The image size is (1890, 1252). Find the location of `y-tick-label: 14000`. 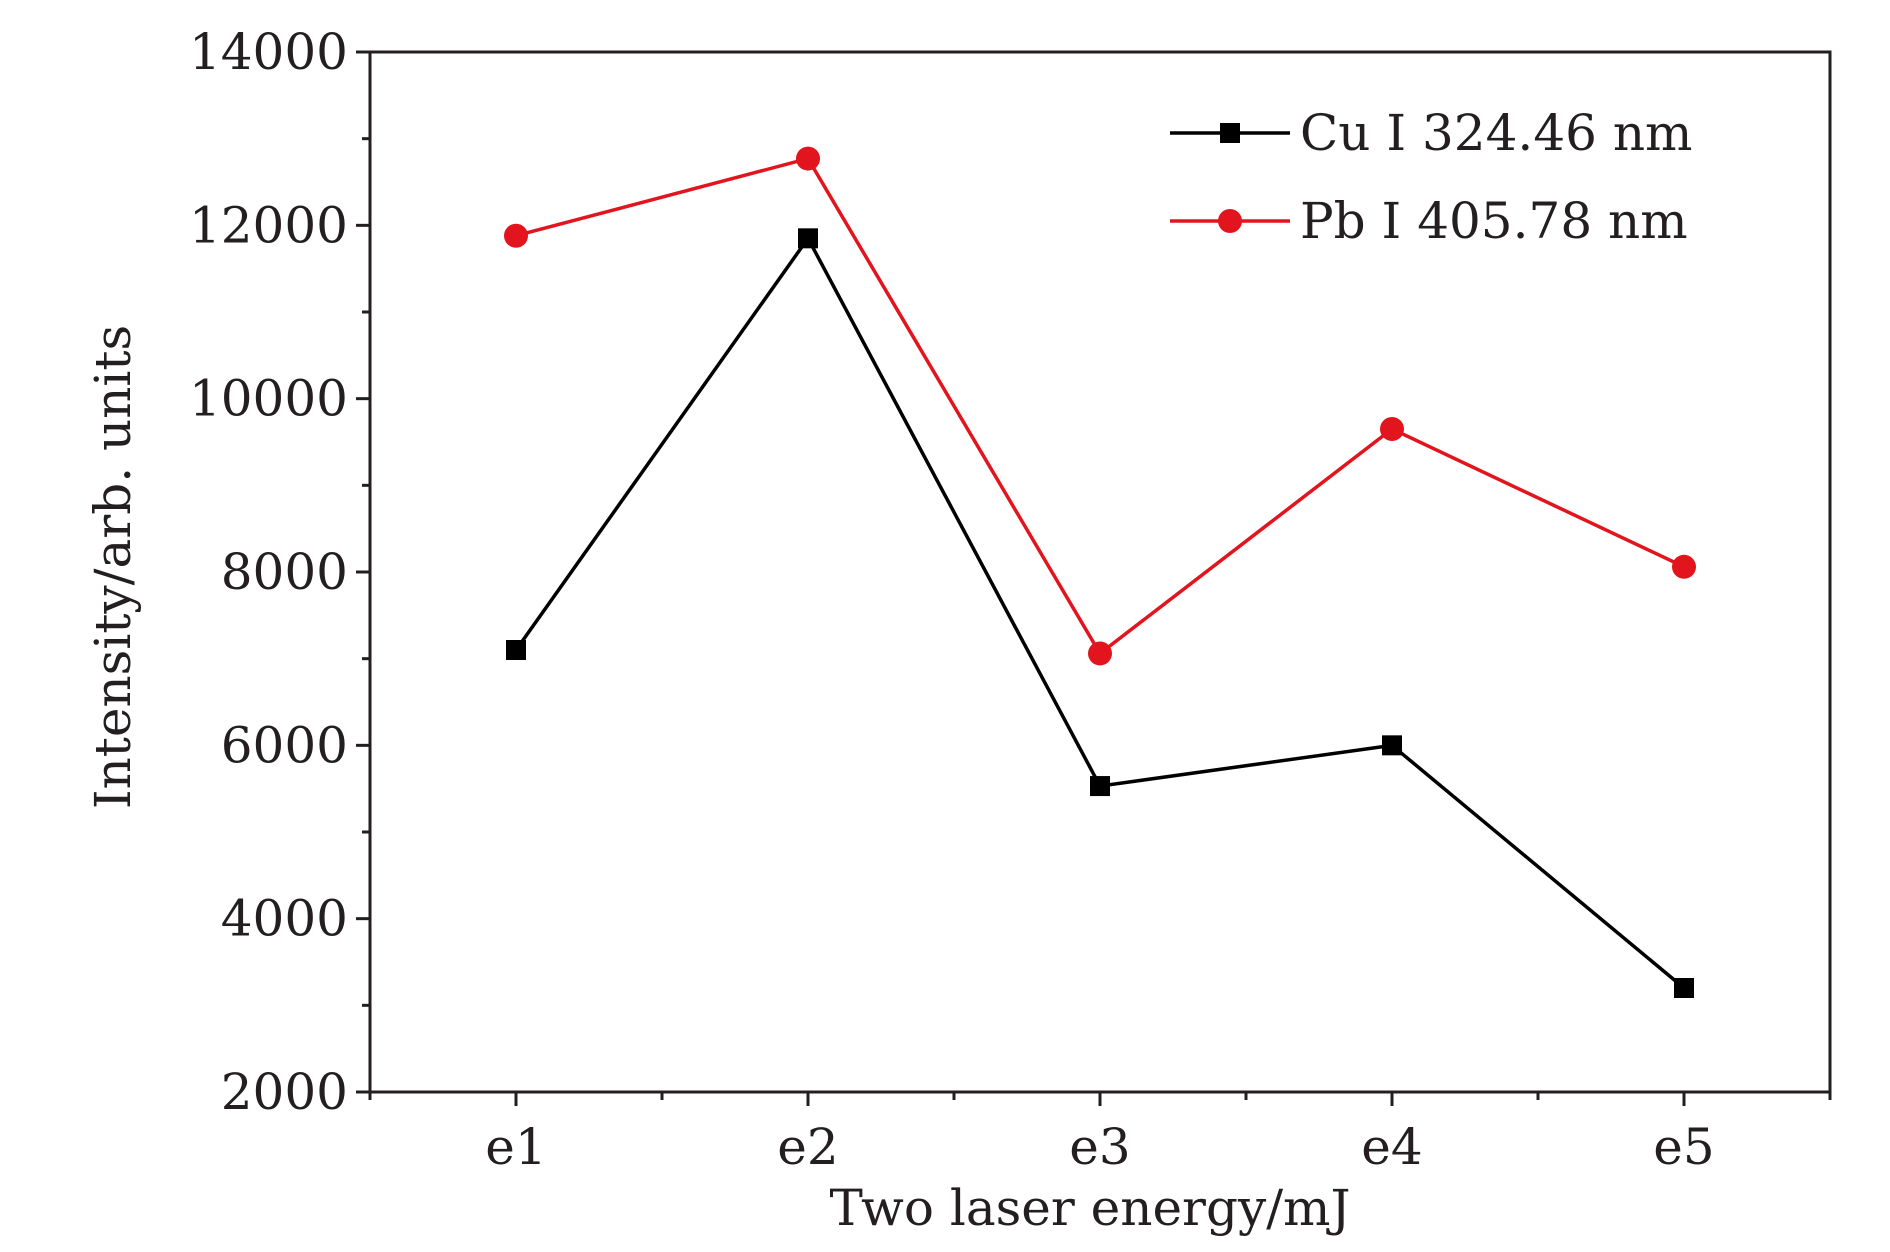

y-tick-label: 14000 is located at coordinates (268, 52).